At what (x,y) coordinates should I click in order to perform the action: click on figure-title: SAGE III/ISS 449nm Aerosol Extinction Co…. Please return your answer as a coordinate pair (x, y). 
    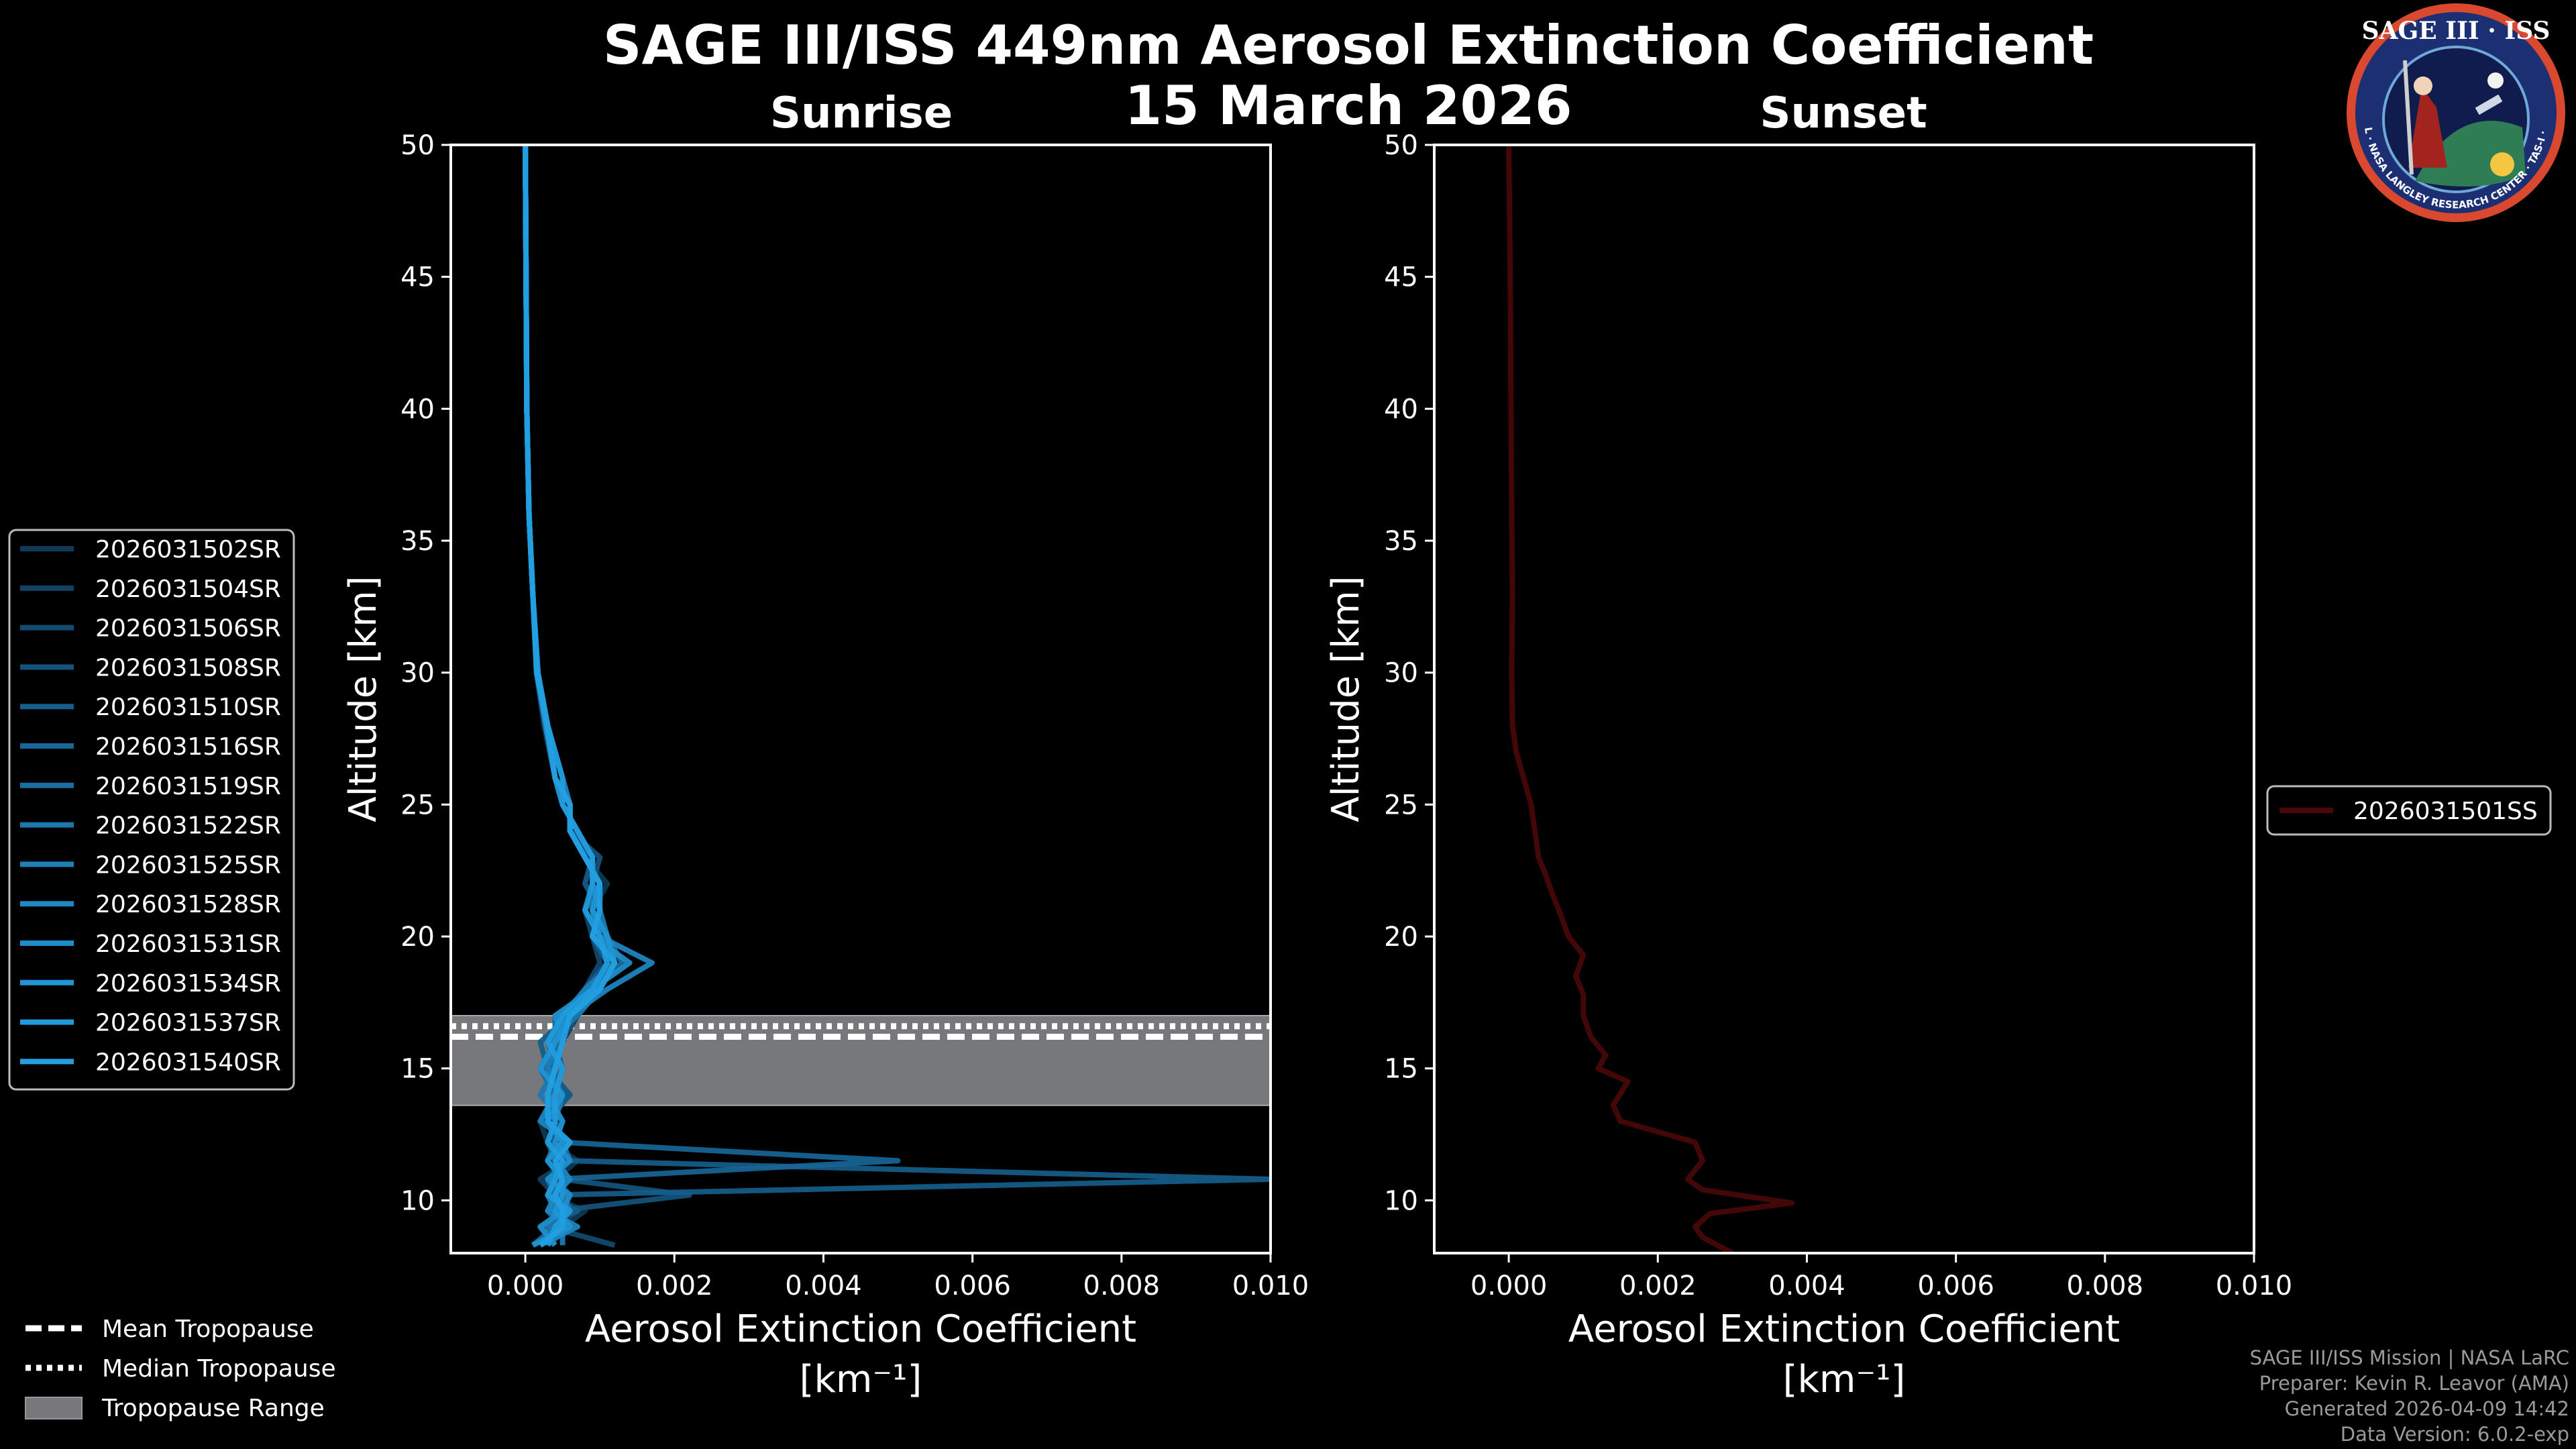
    Looking at the image, I should click on (1348, 45).